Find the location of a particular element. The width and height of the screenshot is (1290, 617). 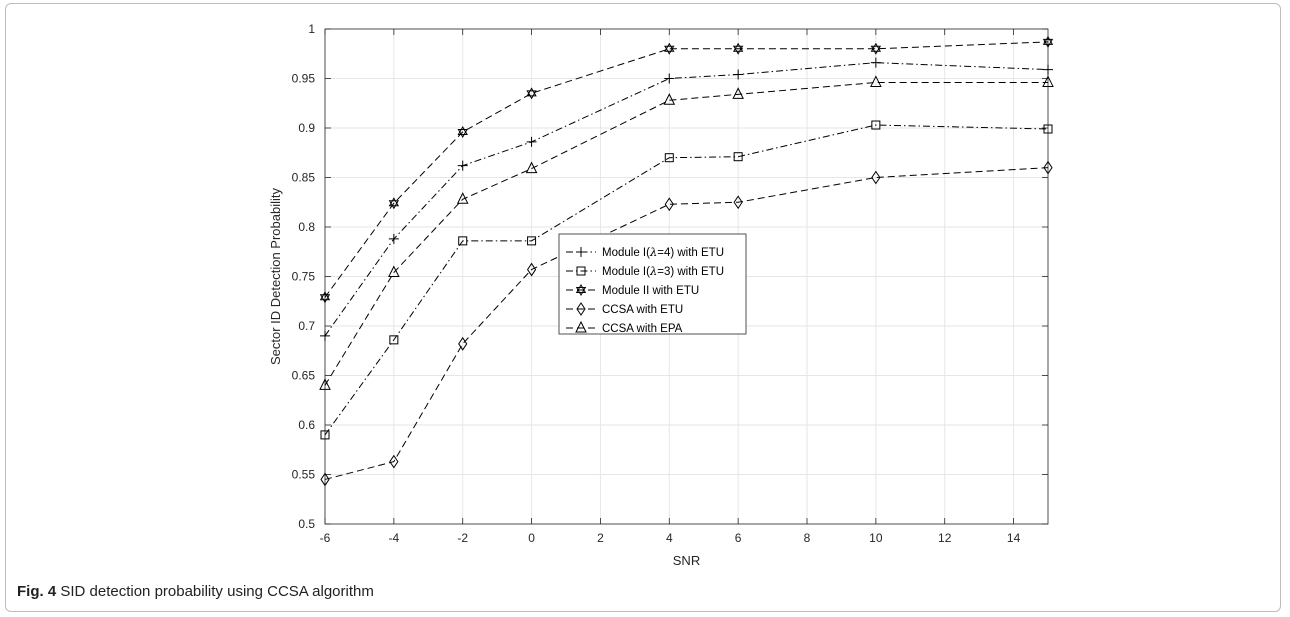

x-tick-label: 6 is located at coordinates (738, 538).